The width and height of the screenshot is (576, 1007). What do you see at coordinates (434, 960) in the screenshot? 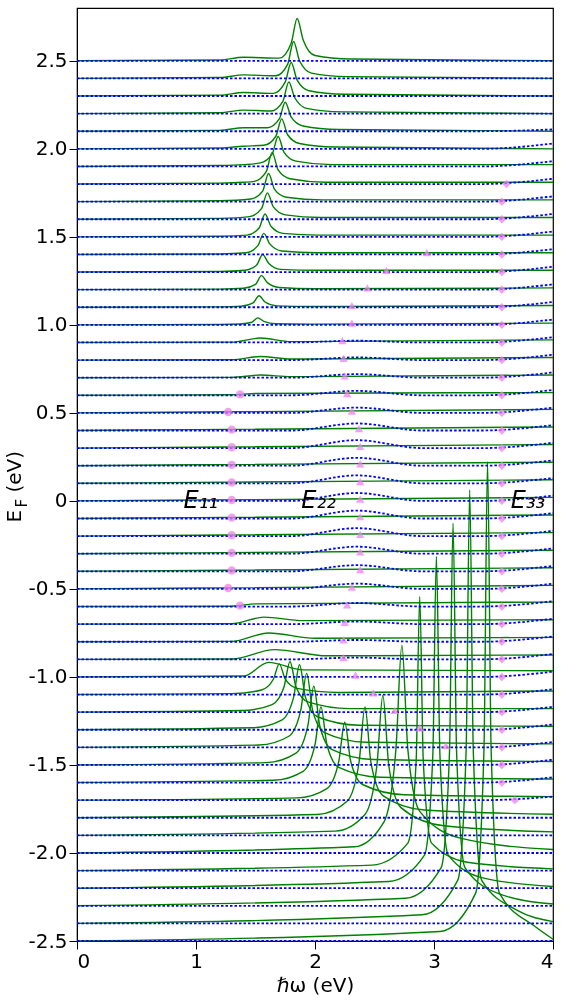
I see `x-tick-label: 3` at bounding box center [434, 960].